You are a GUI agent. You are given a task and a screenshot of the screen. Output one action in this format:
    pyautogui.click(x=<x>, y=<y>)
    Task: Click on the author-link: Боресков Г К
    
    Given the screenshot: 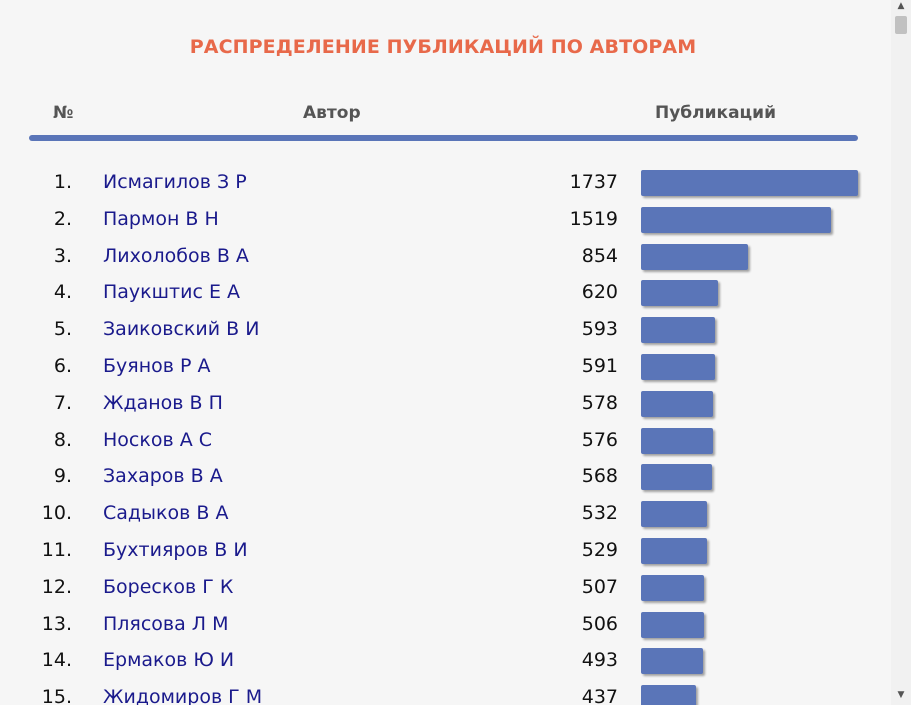 What is the action you would take?
    pyautogui.click(x=168, y=586)
    